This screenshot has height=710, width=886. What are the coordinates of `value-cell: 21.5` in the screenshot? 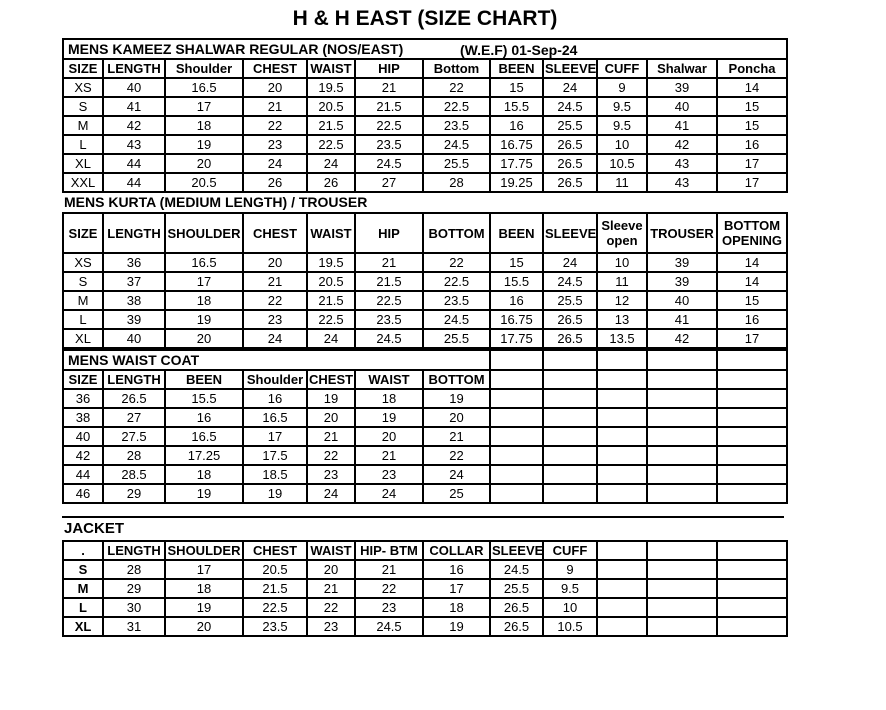 It's located at (276, 589).